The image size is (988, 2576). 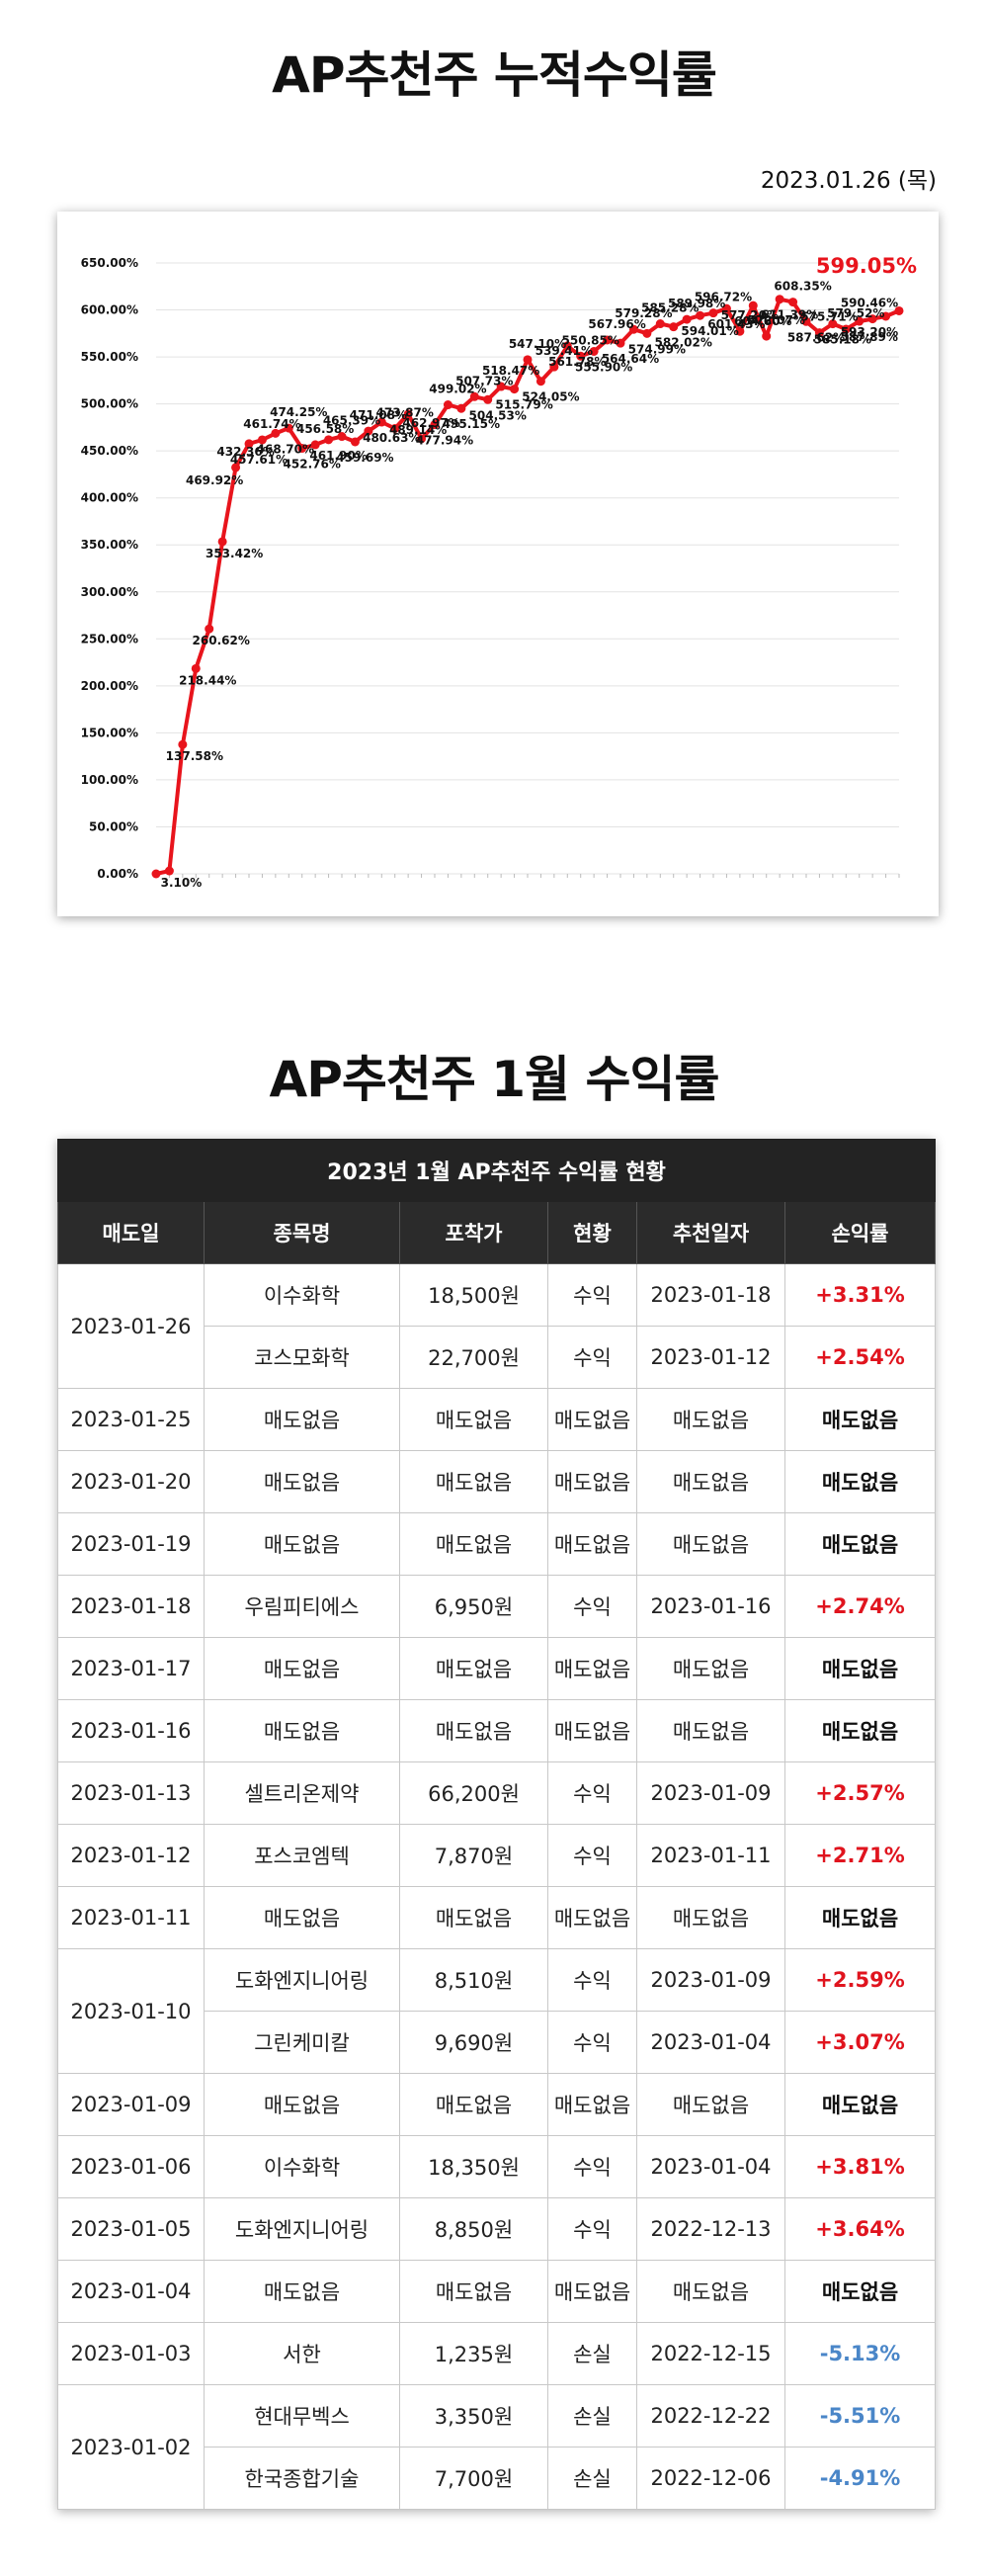 I want to click on return-rate-cell: -4.91%, so click(x=860, y=2478).